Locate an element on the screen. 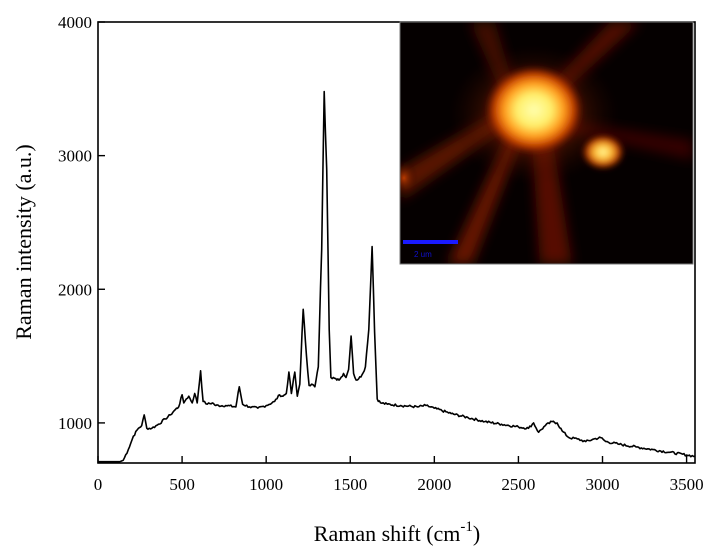 The height and width of the screenshot is (549, 710). x-tick-label: 500 is located at coordinates (182, 484).